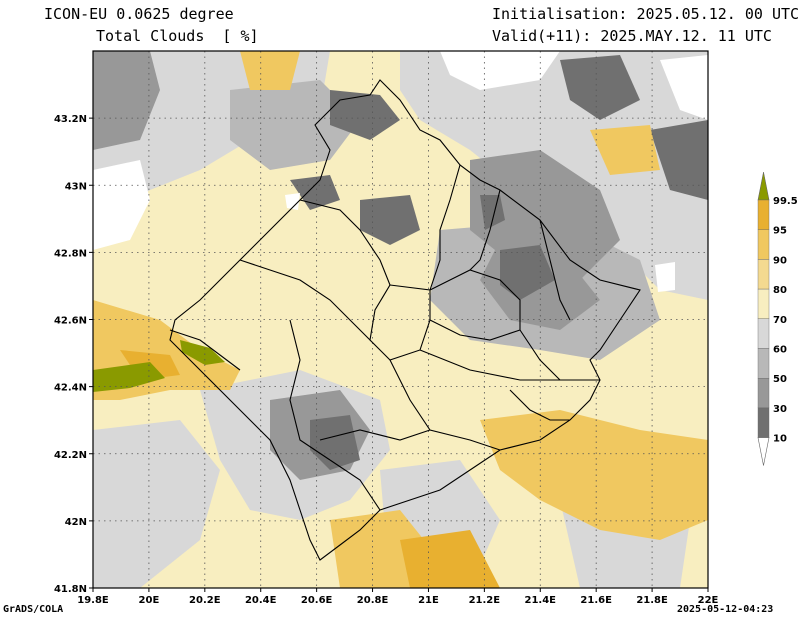 The width and height of the screenshot is (800, 618). What do you see at coordinates (93, 600) in the screenshot?
I see `lon-tick-label: 19.8E` at bounding box center [93, 600].